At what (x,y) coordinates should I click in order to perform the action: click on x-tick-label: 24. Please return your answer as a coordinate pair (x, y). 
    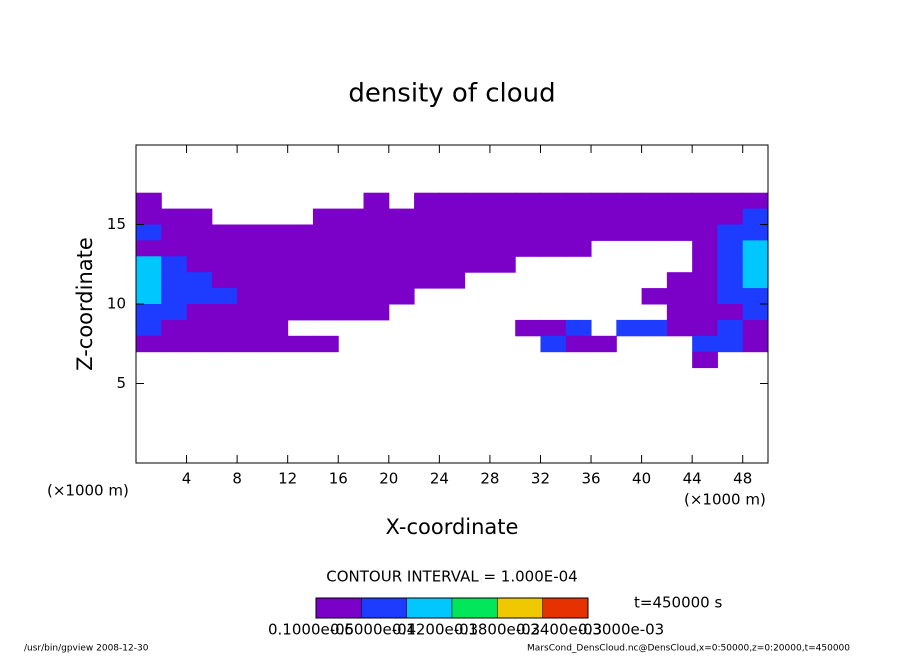
    Looking at the image, I should click on (439, 479).